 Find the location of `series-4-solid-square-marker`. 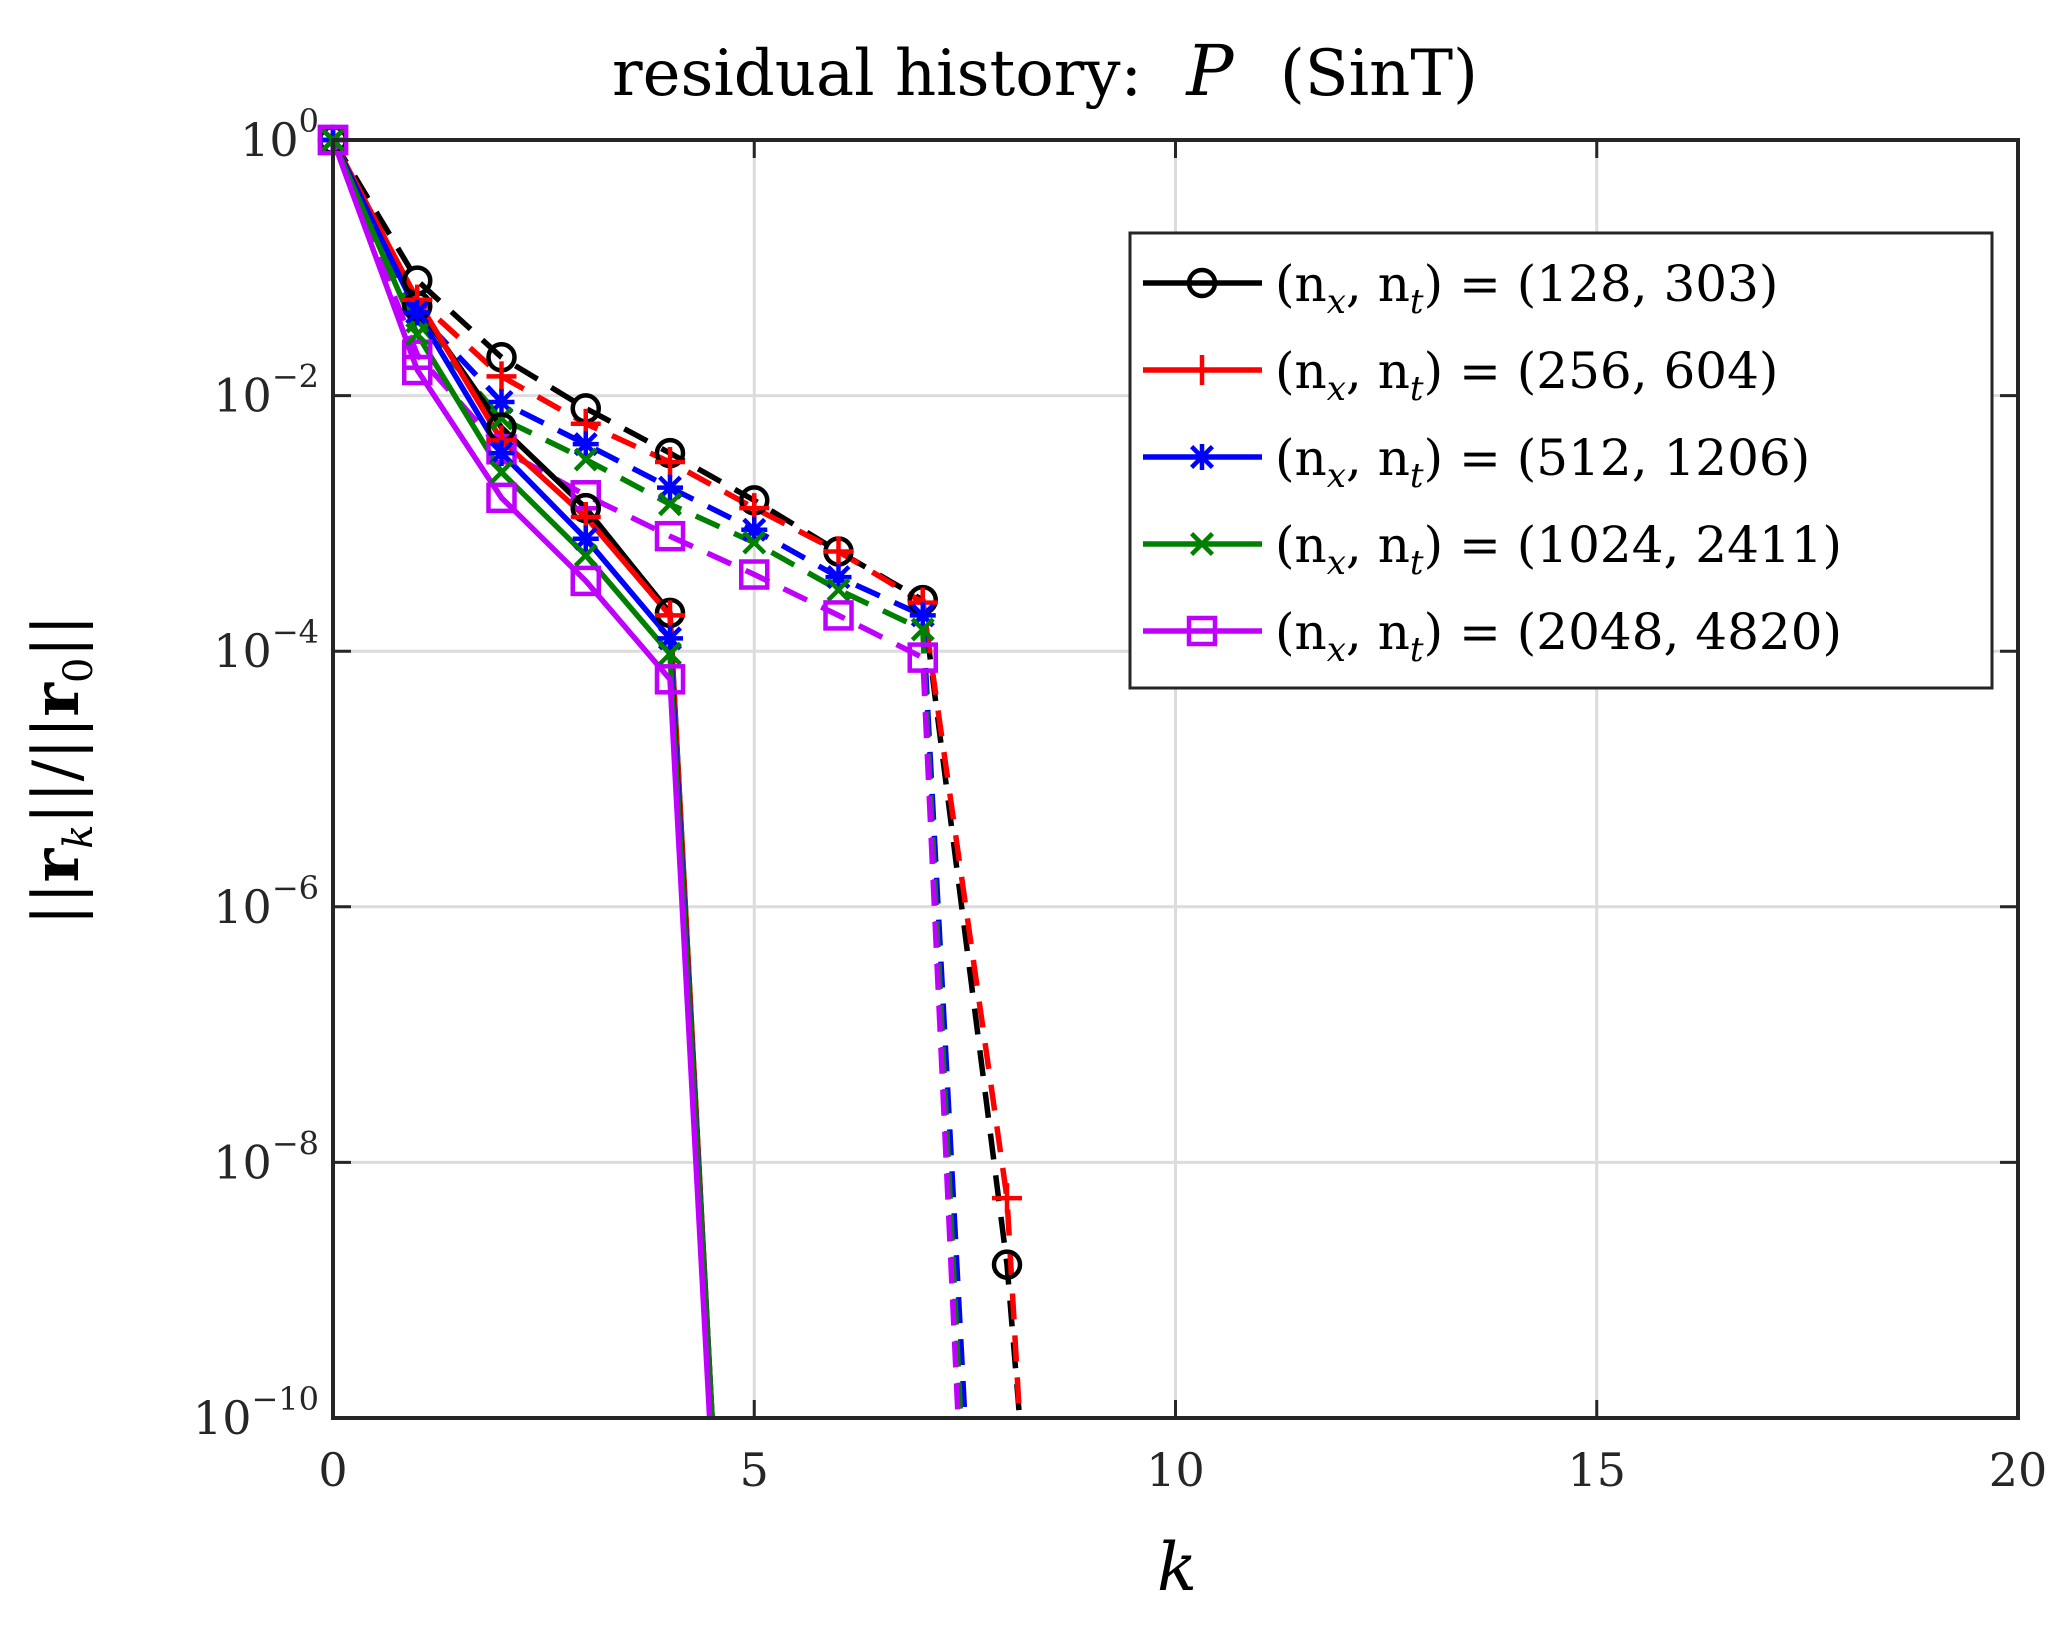

series-4-solid-square-marker is located at coordinates (670, 679).